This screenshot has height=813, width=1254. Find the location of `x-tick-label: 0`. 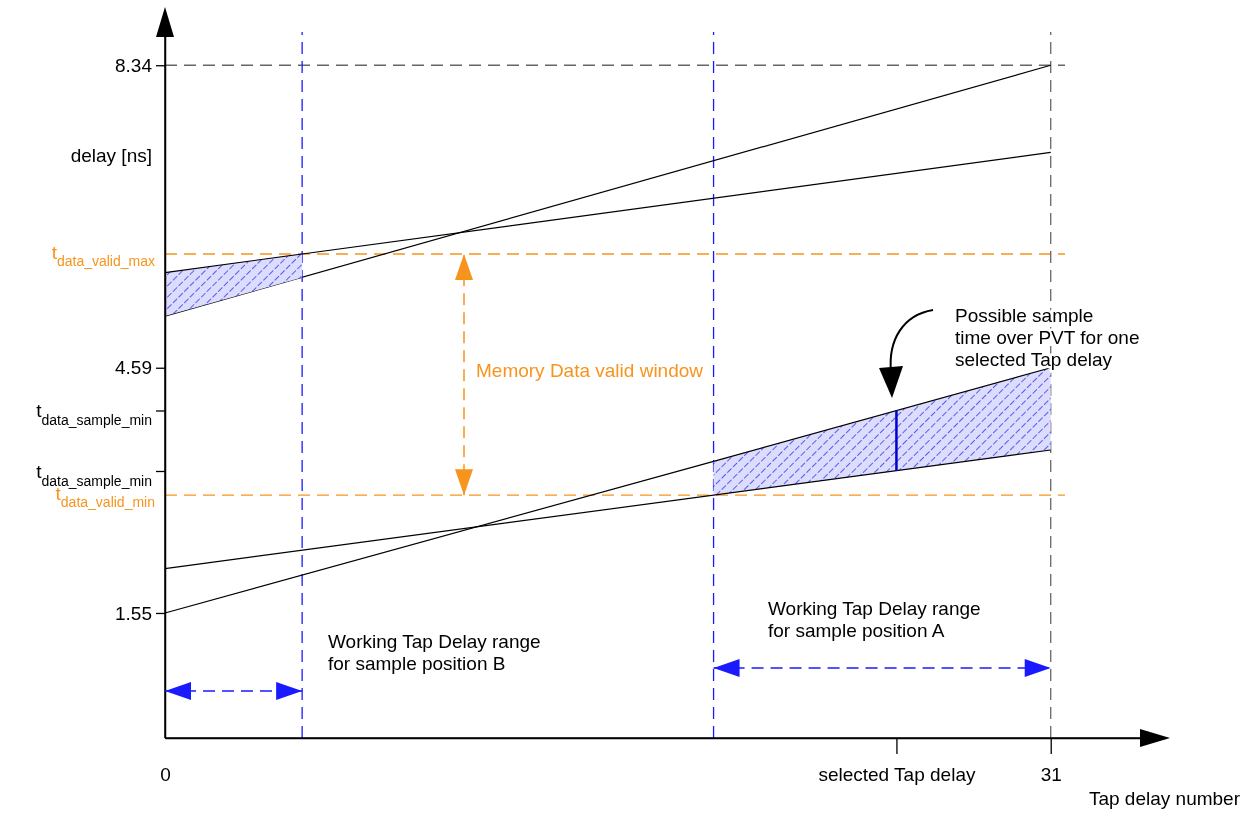

x-tick-label: 0 is located at coordinates (165, 775).